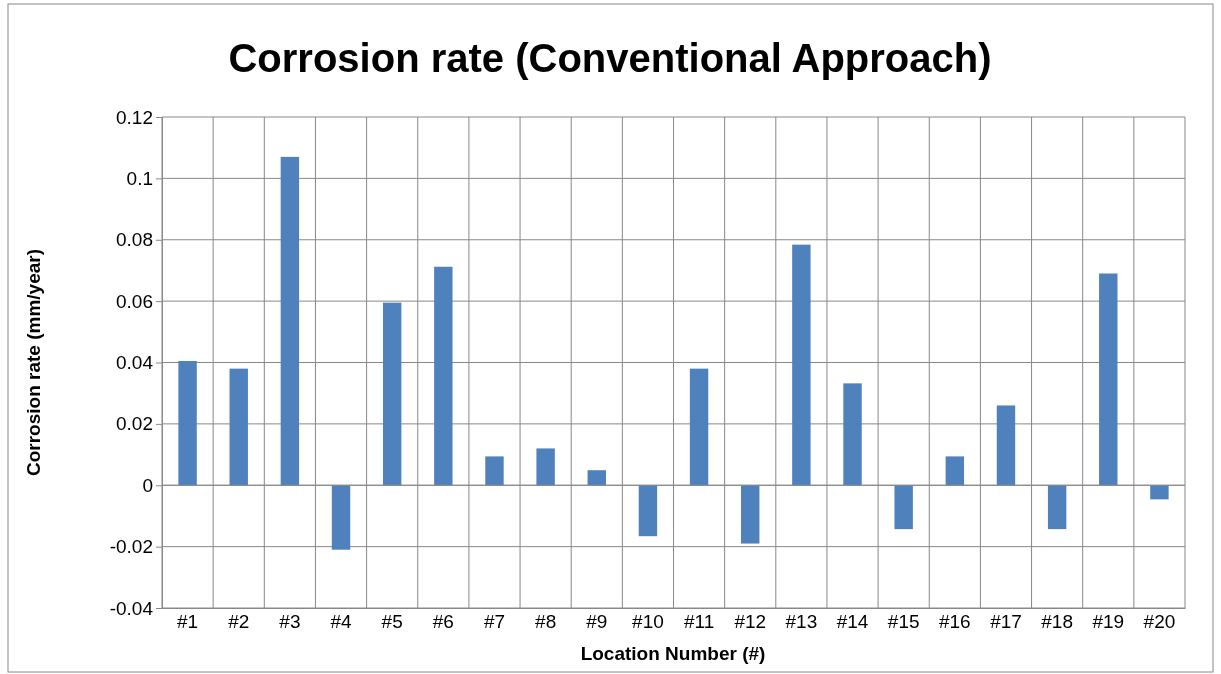 The image size is (1221, 674). What do you see at coordinates (1108, 622) in the screenshot?
I see `x-tick-label: #19` at bounding box center [1108, 622].